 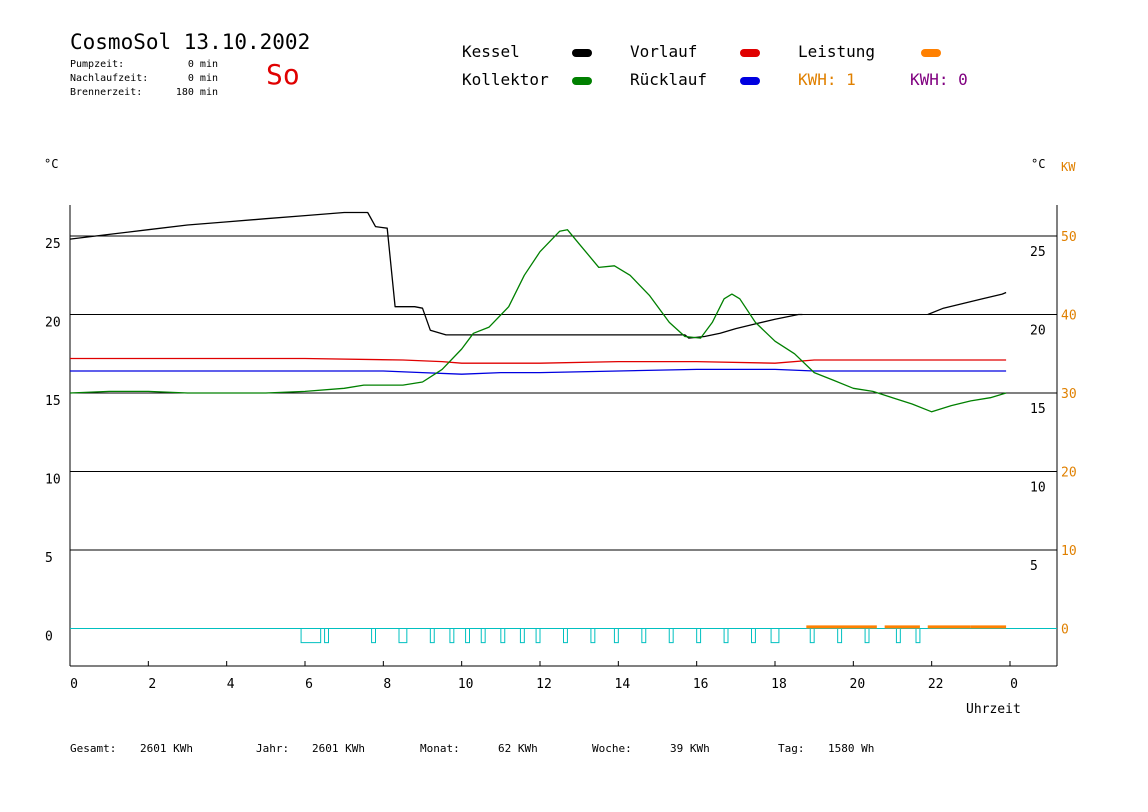 I want to click on y-tick-right-kw: 10, so click(x=1069, y=551).